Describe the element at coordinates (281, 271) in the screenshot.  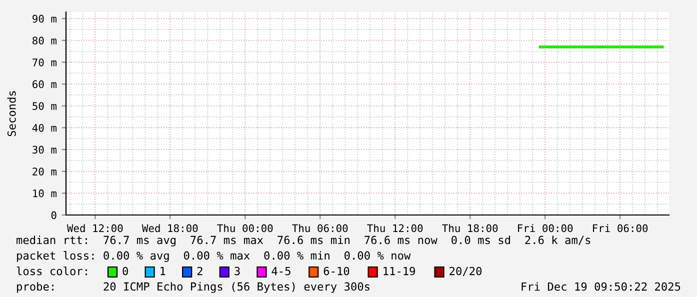
I see `legend-label: 4-5` at that location.